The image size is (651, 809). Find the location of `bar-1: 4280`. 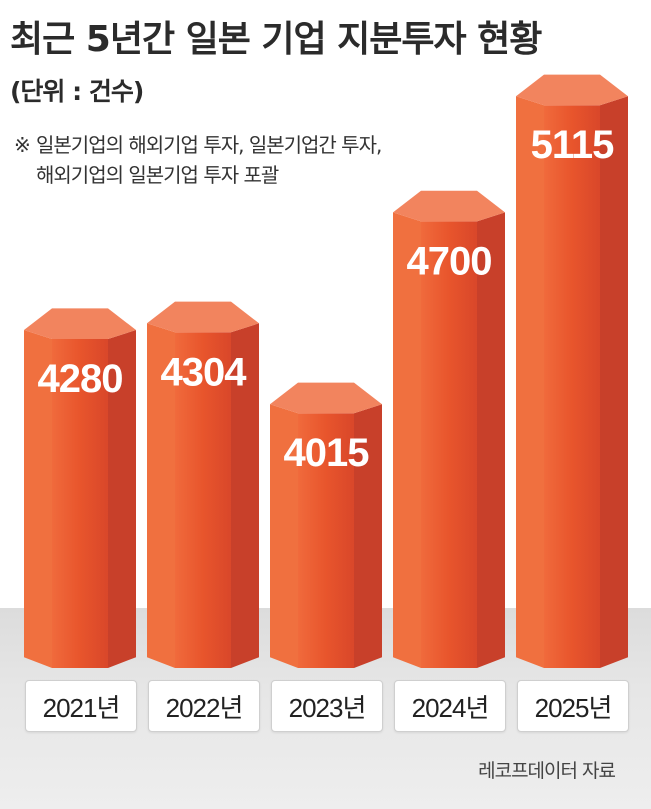

bar-1: 4280 is located at coordinates (80, 488).